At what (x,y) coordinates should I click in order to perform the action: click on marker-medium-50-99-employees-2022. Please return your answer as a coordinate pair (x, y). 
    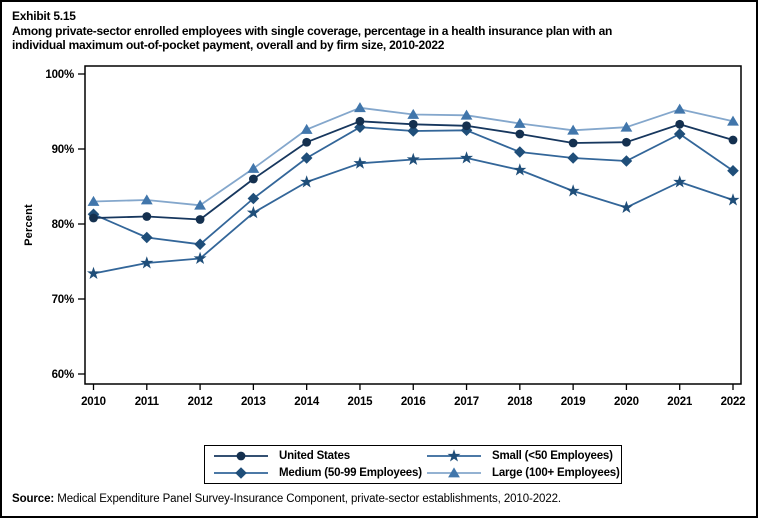
    Looking at the image, I should click on (733, 170).